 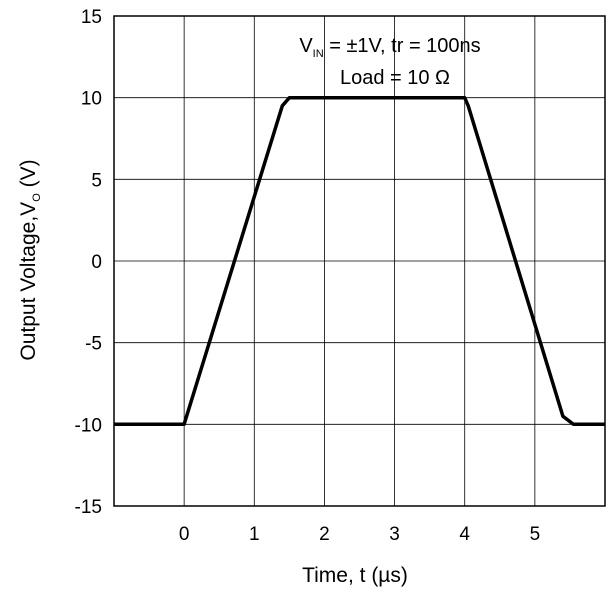 I want to click on y-axis-title-main: Output Voltage,V, so click(x=28, y=281).